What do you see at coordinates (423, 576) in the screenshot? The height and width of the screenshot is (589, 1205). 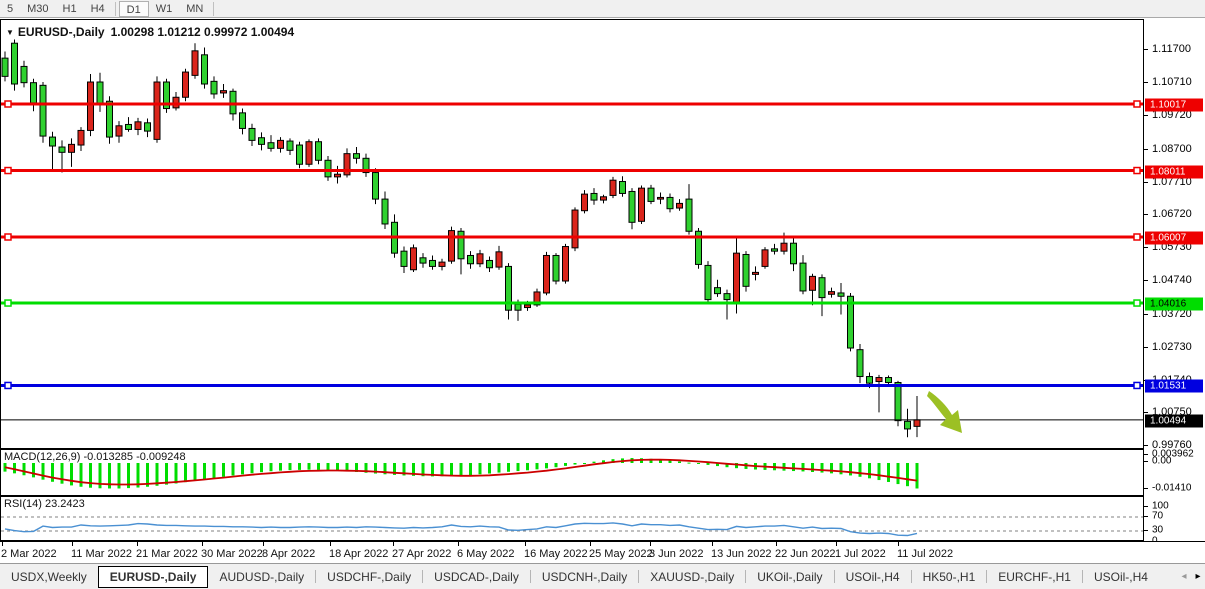 I see `tab-separator` at bounding box center [423, 576].